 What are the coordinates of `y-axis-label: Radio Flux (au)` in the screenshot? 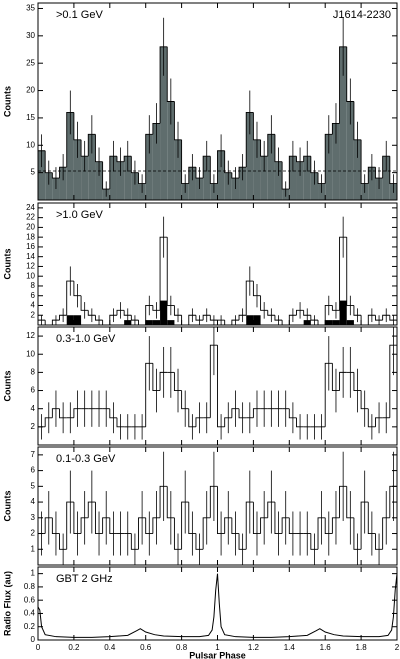 It's located at (7, 603).